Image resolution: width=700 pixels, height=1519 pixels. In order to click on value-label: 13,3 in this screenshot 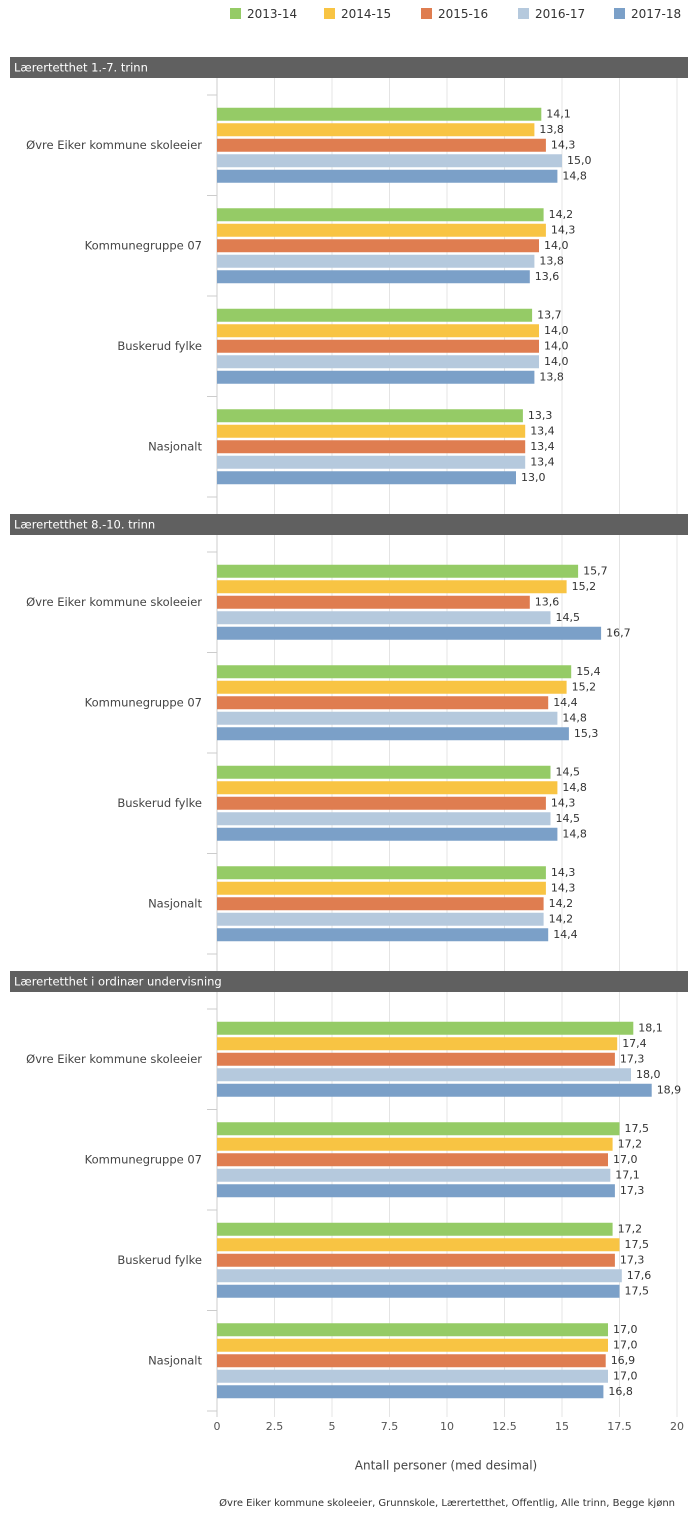, I will do `click(540, 415)`.